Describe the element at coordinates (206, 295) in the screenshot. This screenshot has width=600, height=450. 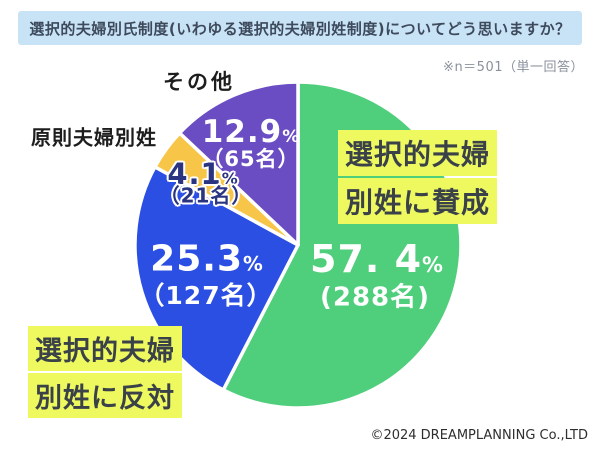
I see `slice-count-oppose: （127名）` at that location.